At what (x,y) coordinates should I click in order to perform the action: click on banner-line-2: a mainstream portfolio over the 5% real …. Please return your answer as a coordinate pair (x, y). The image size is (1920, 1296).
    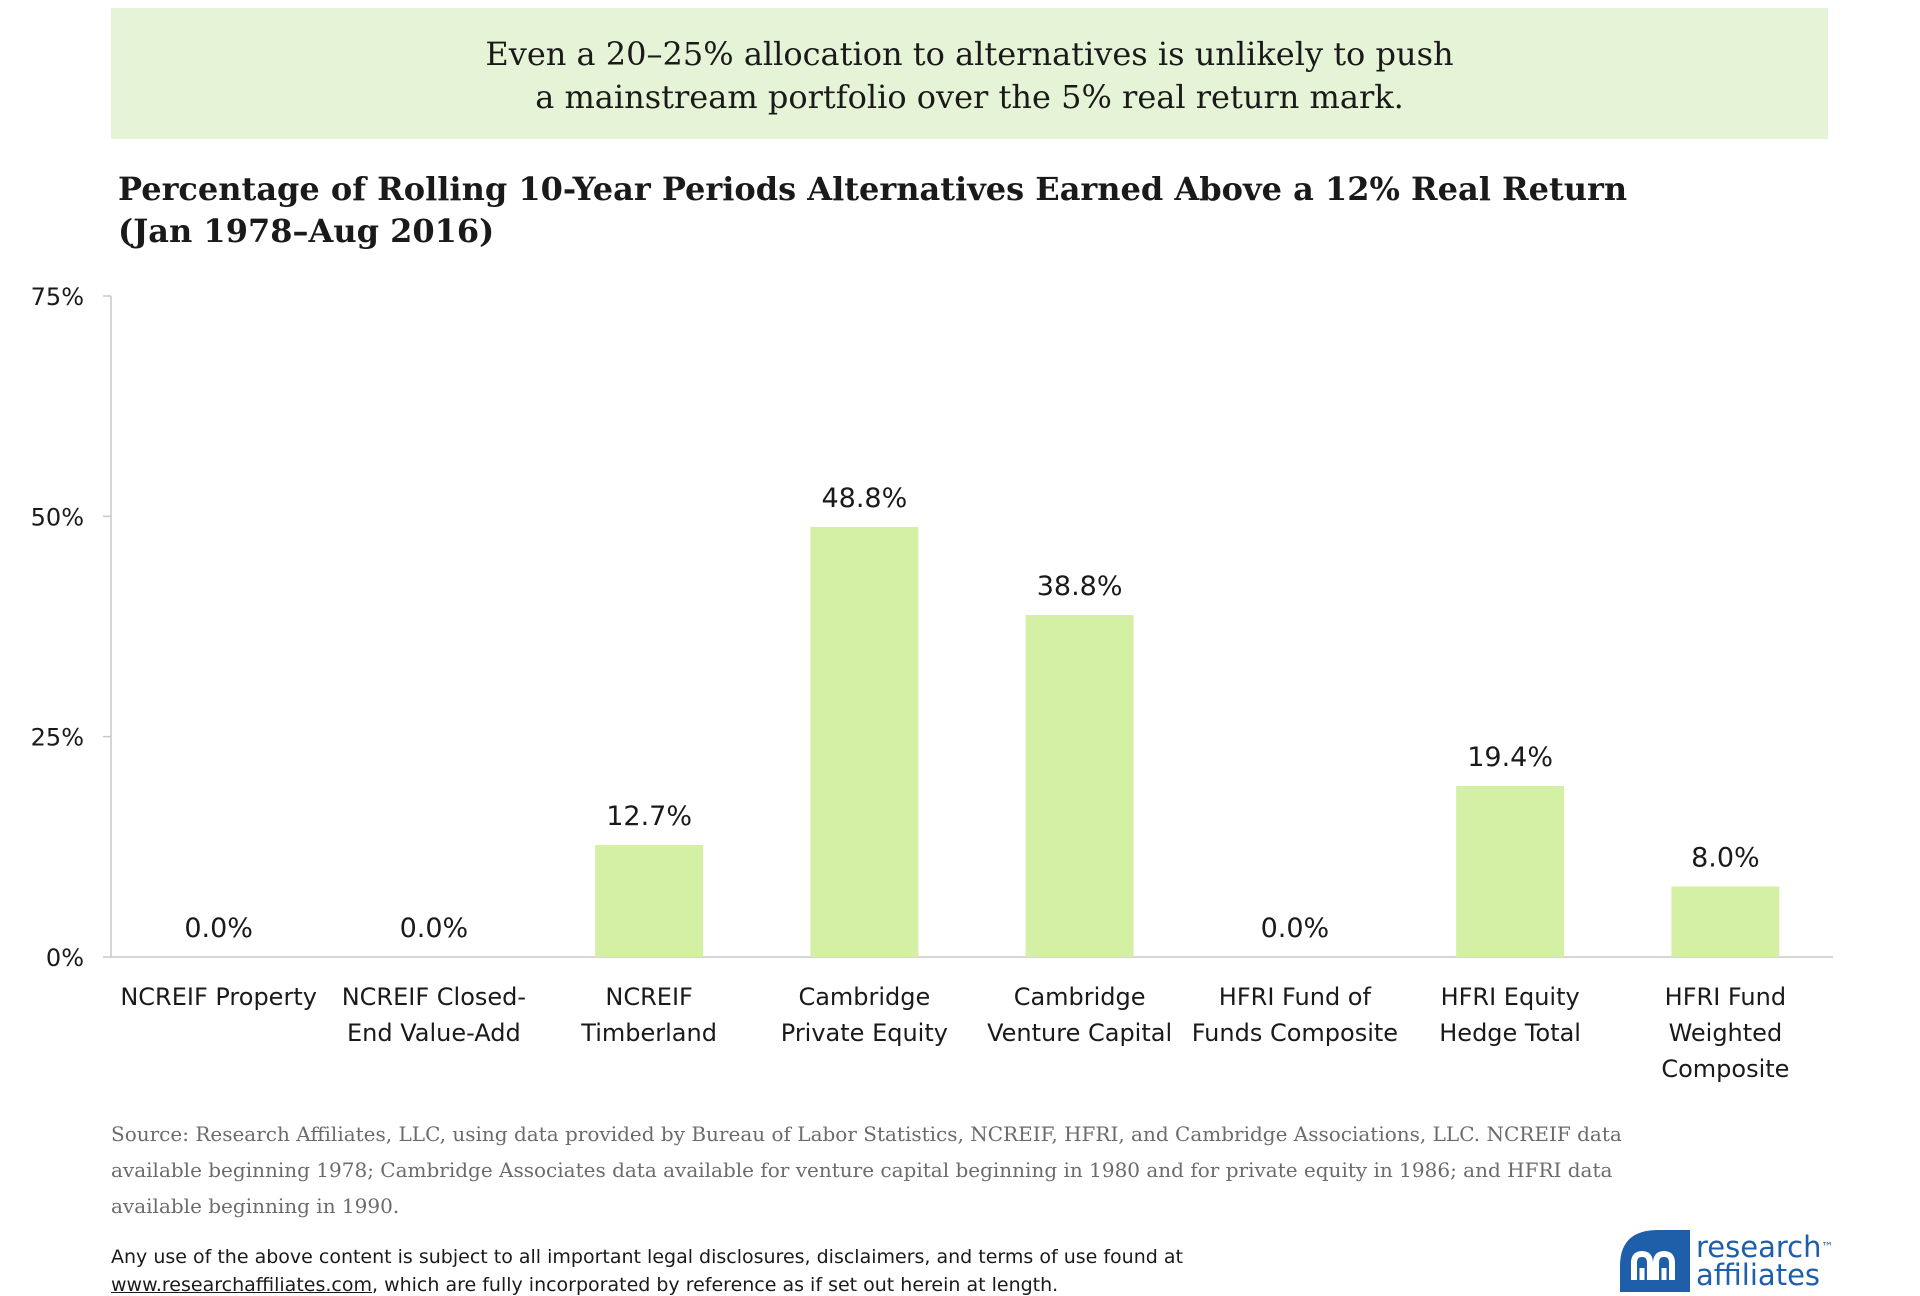
    Looking at the image, I should click on (969, 97).